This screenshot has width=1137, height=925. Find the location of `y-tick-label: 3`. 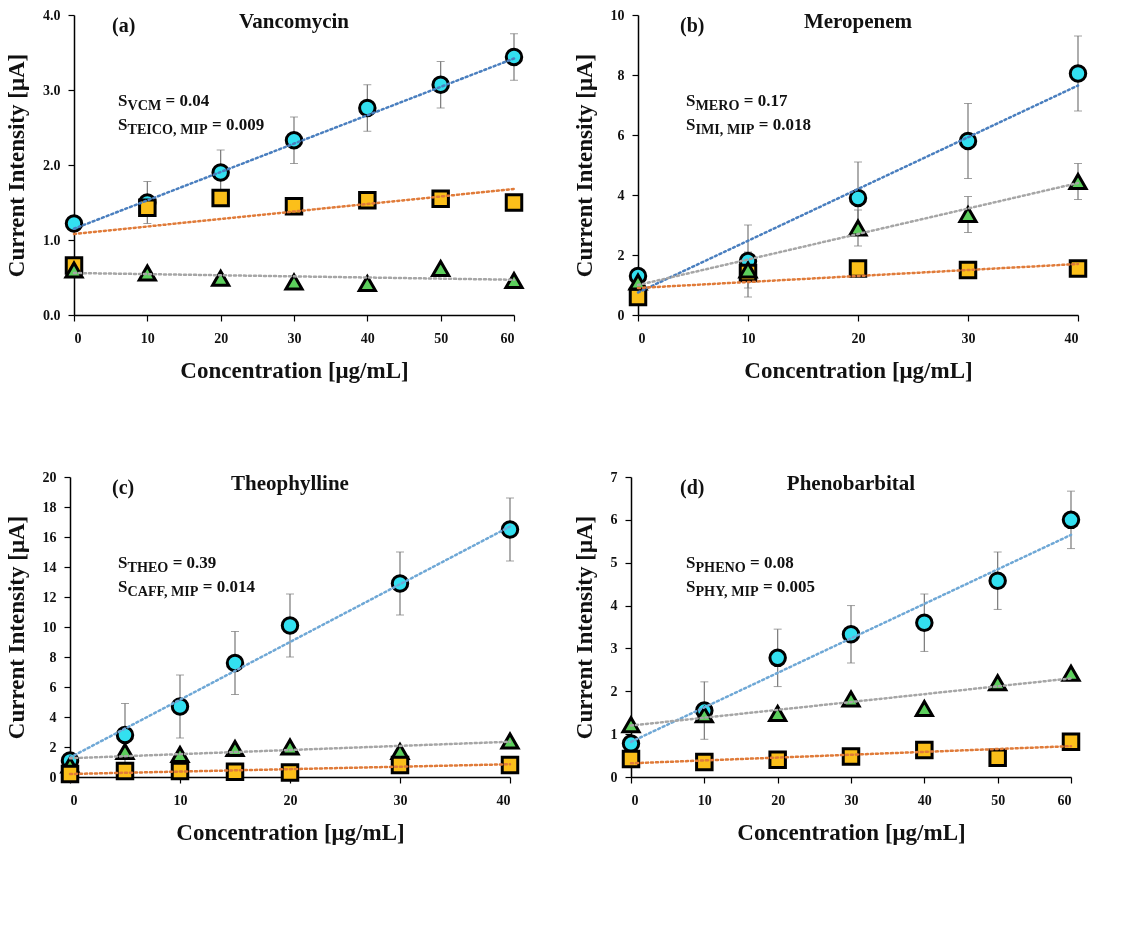

y-tick-label: 3 is located at coordinates (614, 648).